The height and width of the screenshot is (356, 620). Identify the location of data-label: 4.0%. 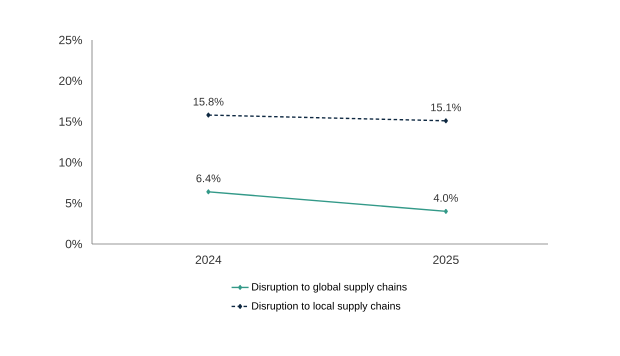
(446, 198).